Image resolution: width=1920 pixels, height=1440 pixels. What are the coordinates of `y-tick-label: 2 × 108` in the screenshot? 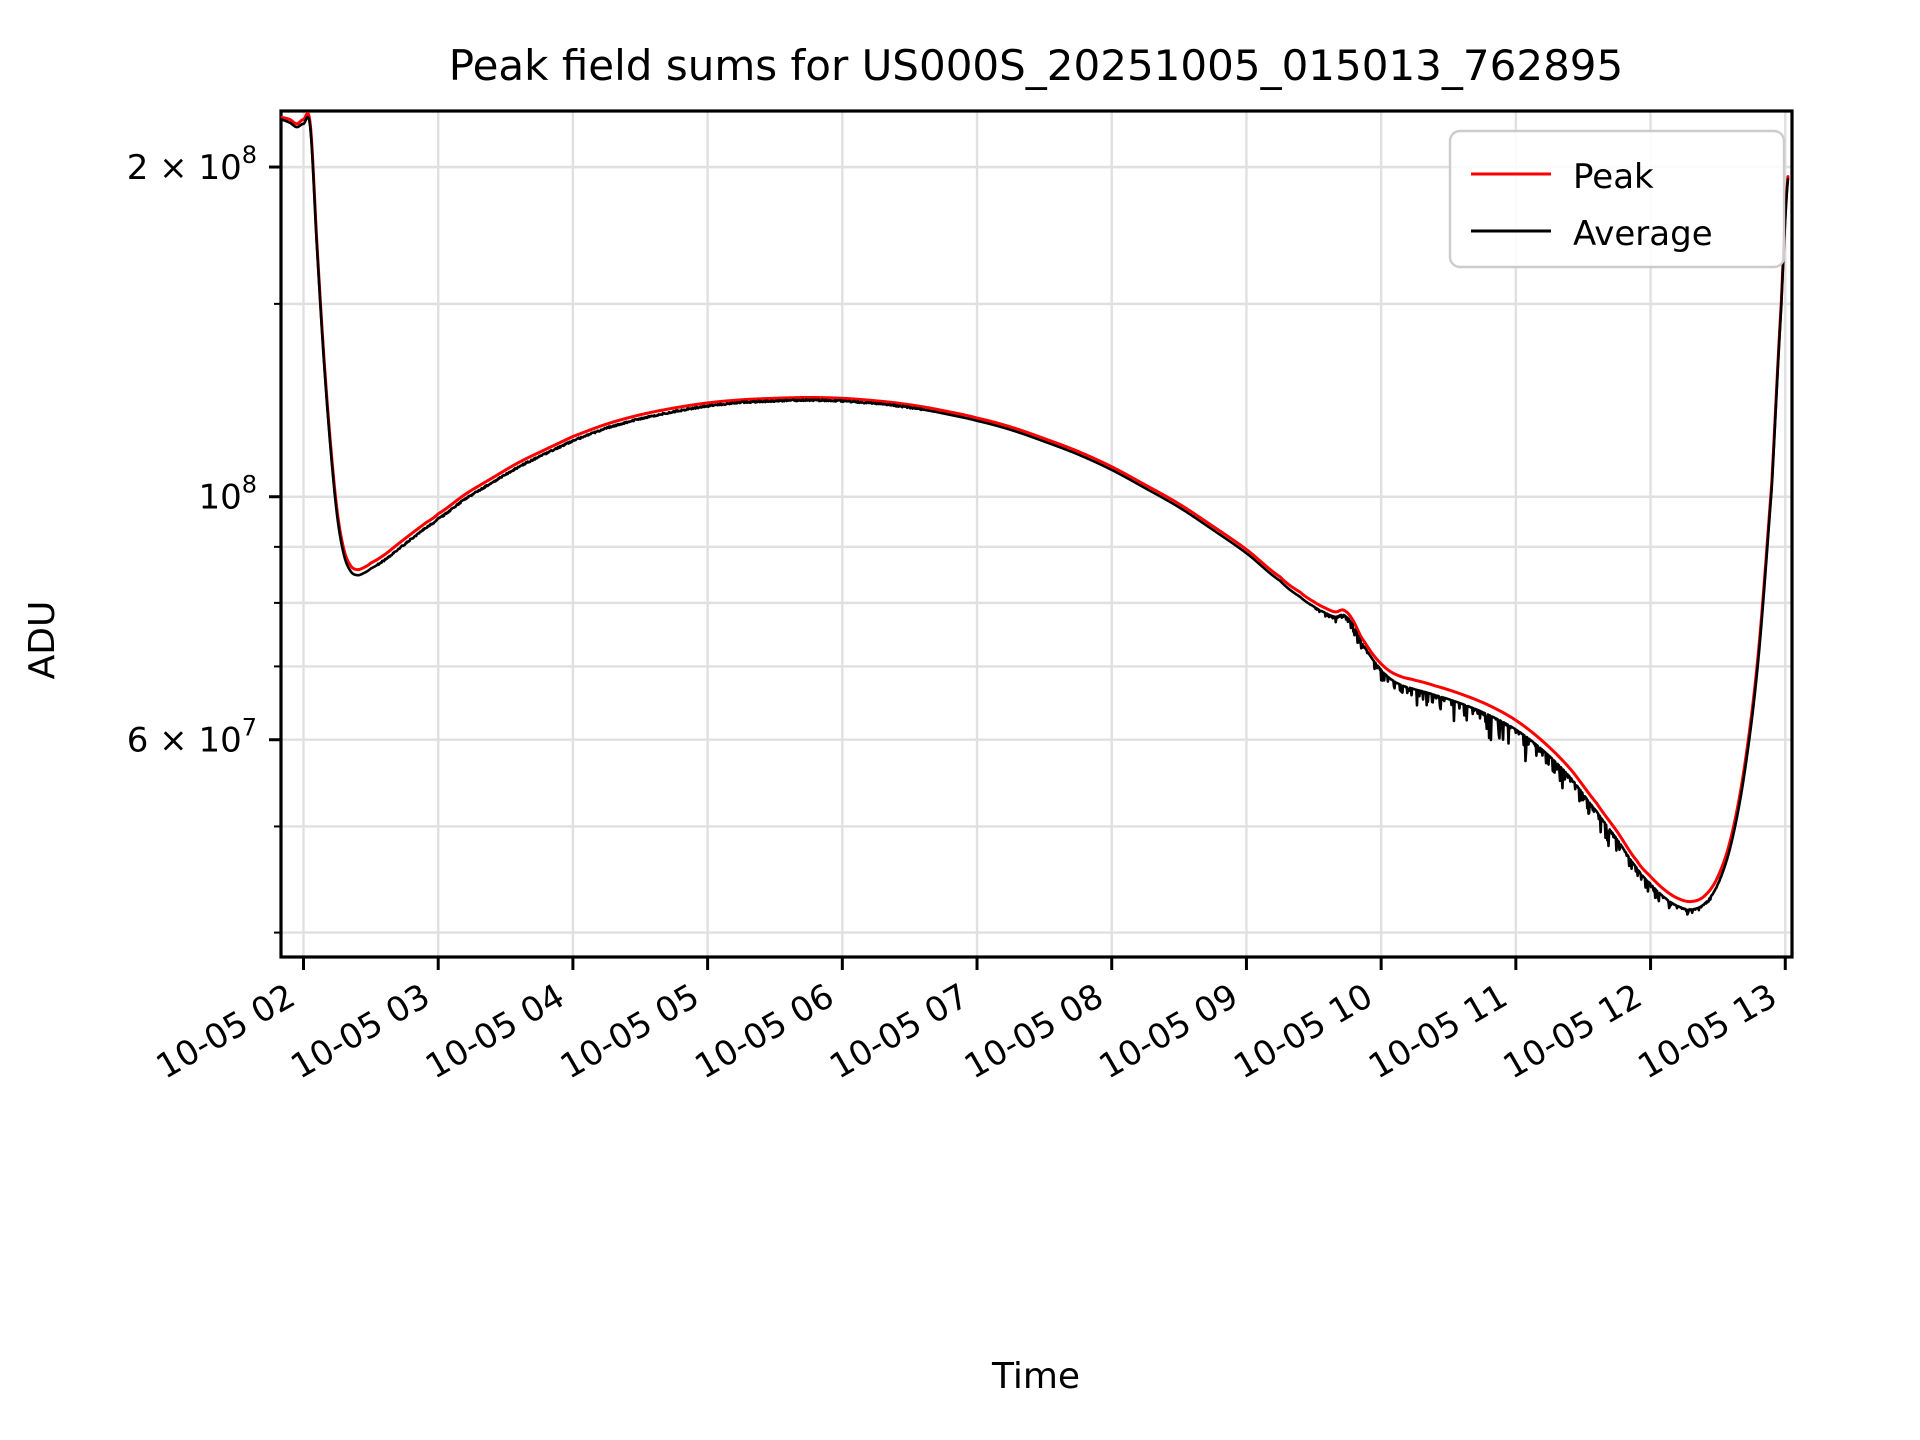 It's located at (192, 164).